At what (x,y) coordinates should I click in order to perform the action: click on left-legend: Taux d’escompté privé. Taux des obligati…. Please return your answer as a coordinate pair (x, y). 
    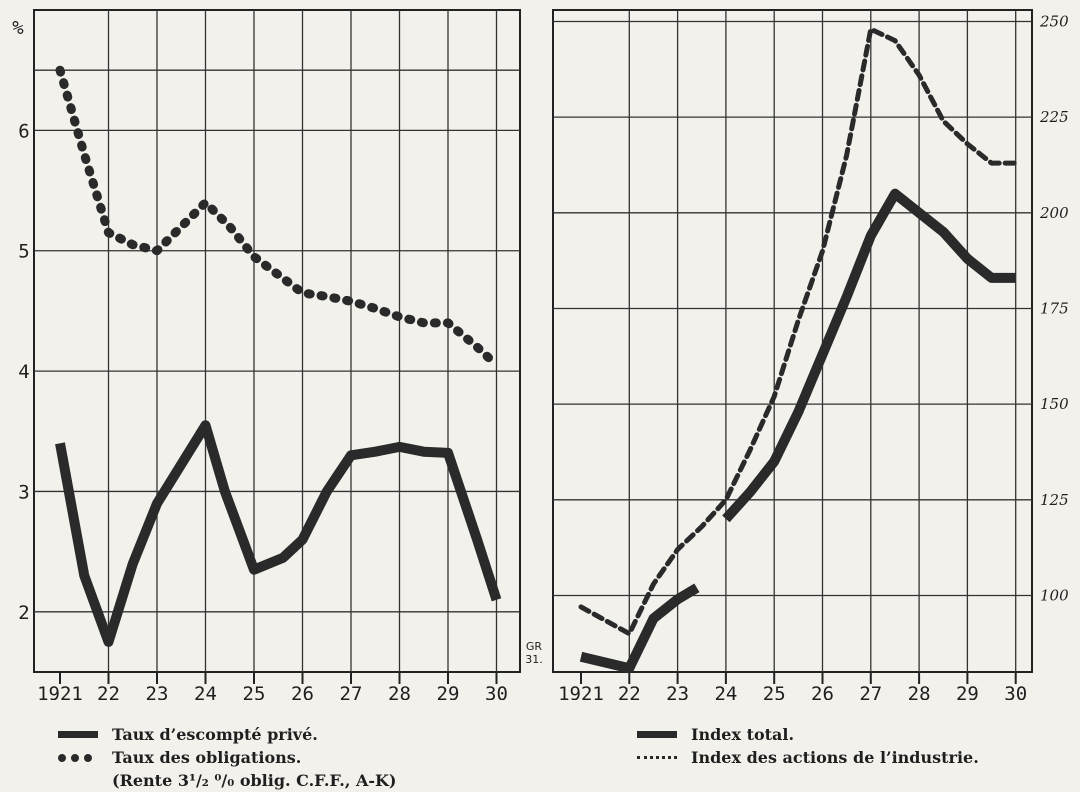
    Looking at the image, I should click on (227, 757).